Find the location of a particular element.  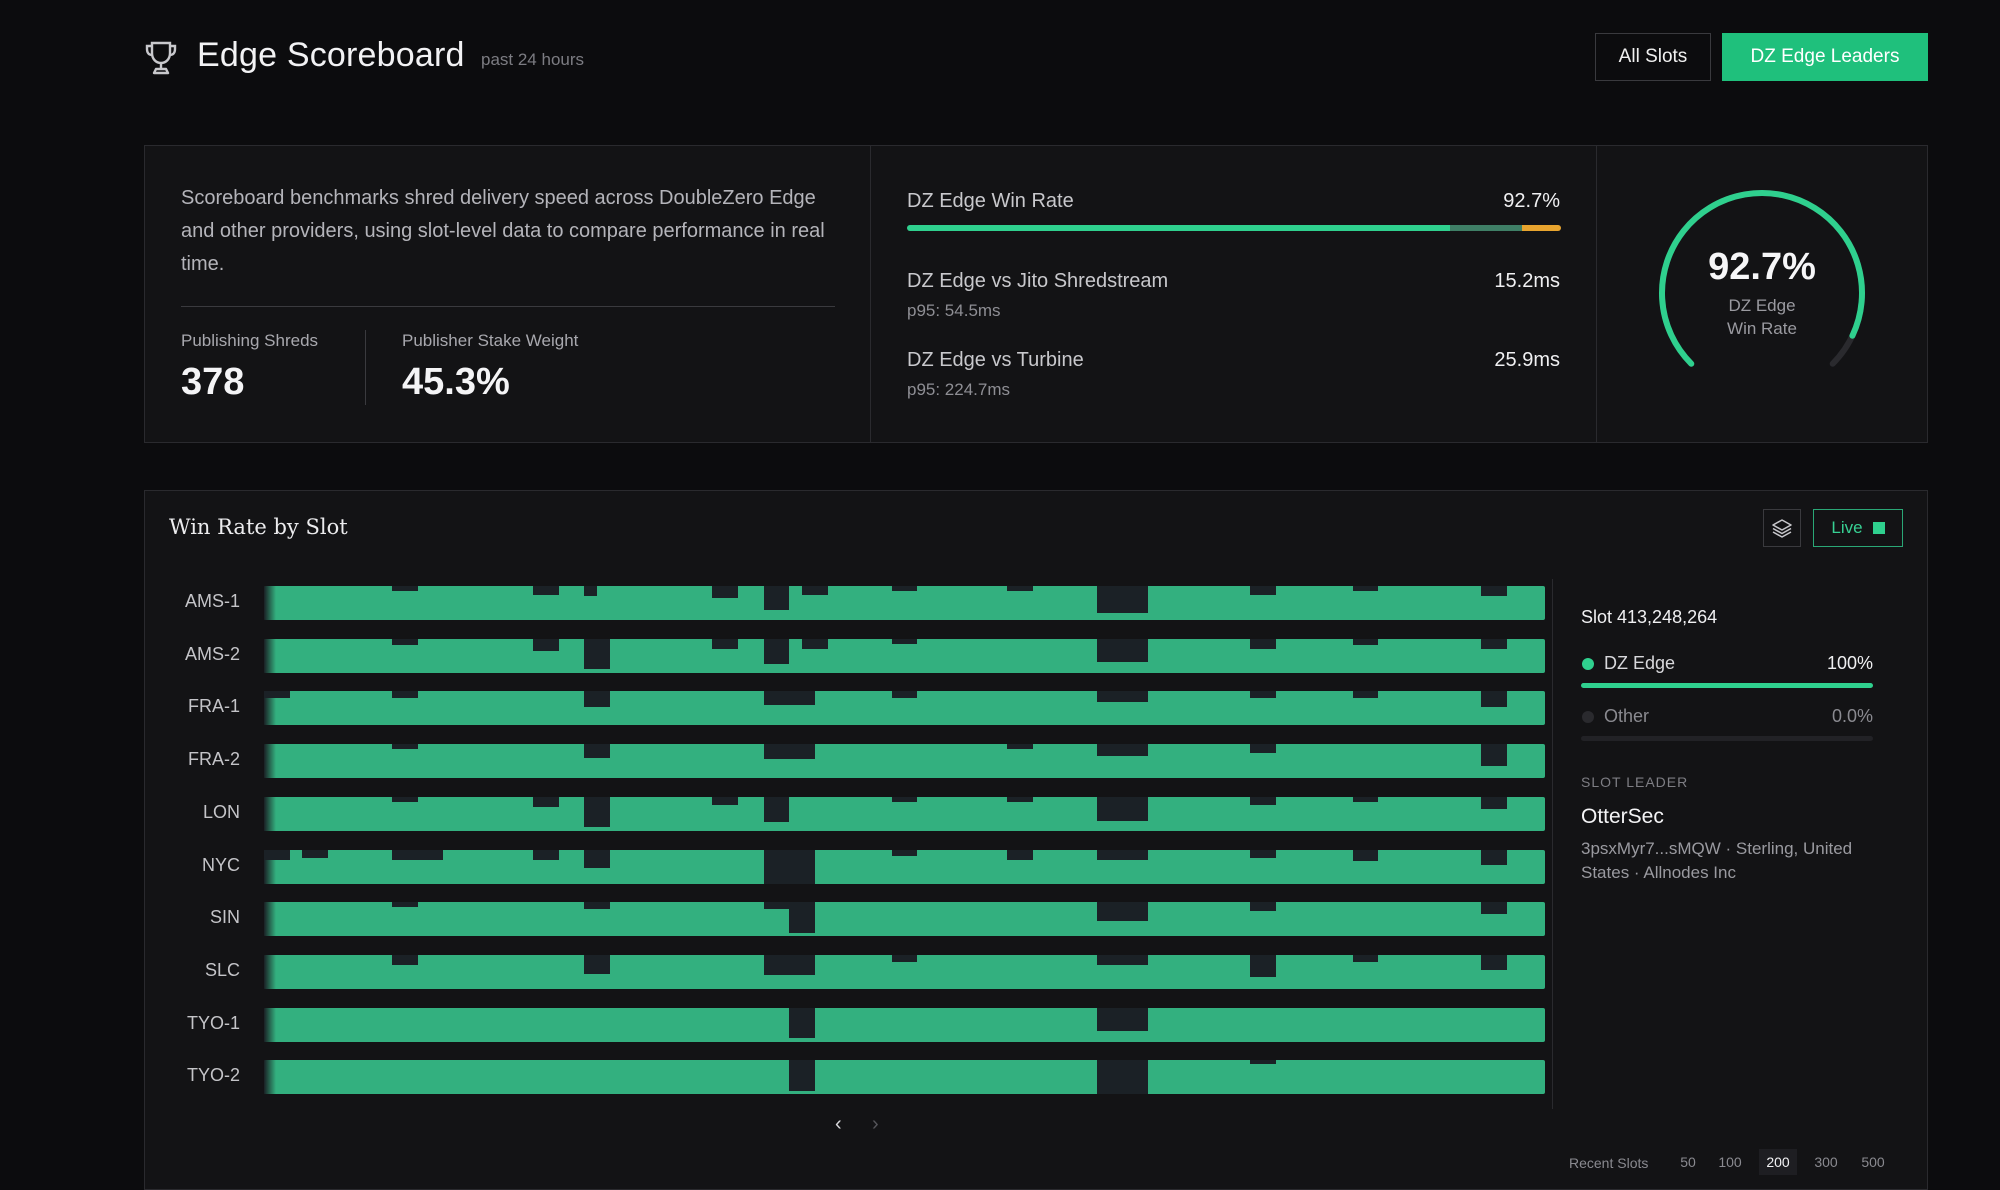

region-strip-sin is located at coordinates (904, 919).